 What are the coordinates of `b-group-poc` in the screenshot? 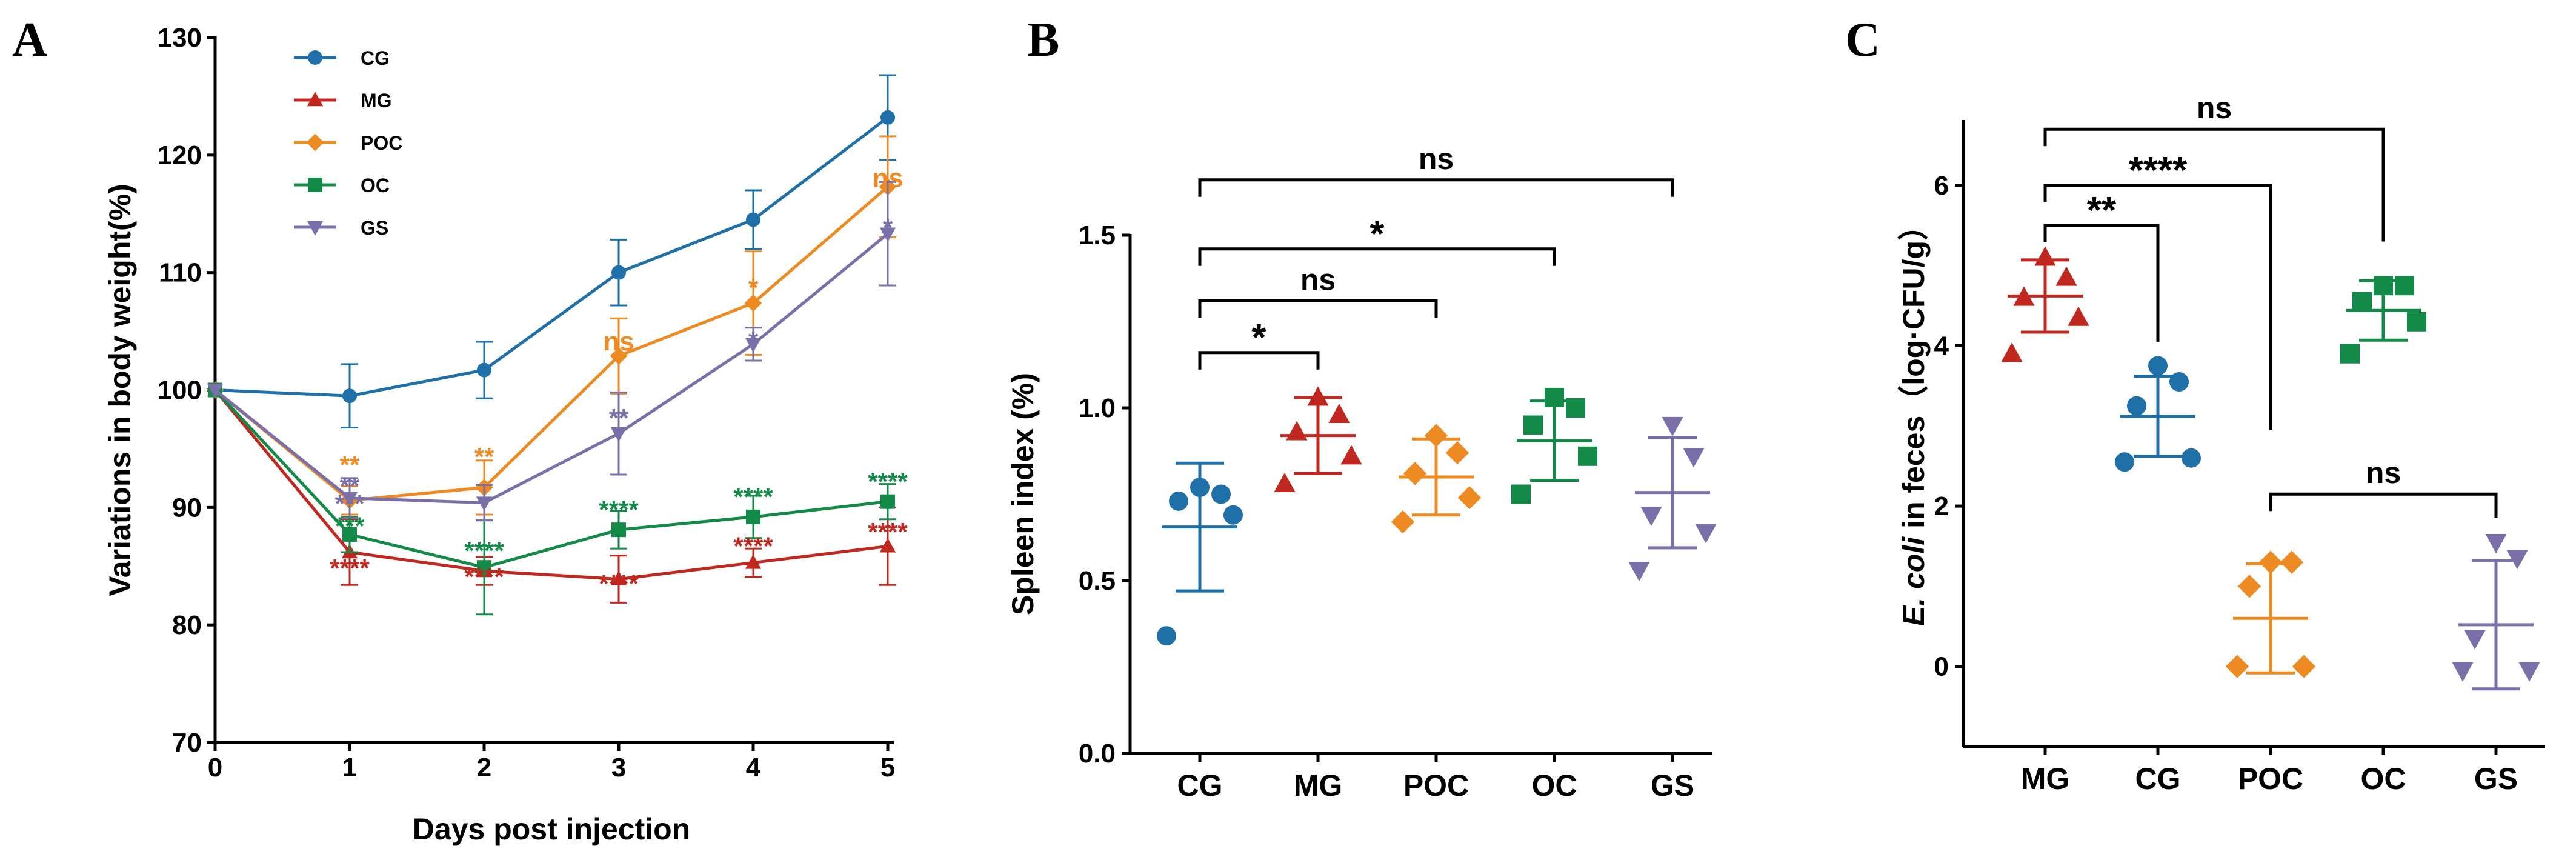 It's located at (1436, 479).